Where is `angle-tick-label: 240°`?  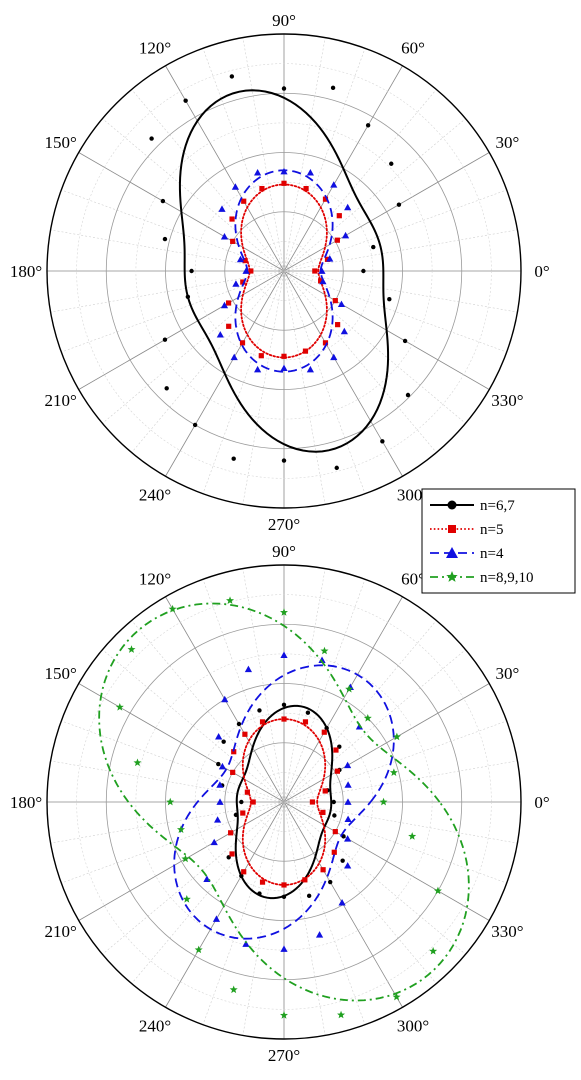 angle-tick-label: 240° is located at coordinates (155, 494).